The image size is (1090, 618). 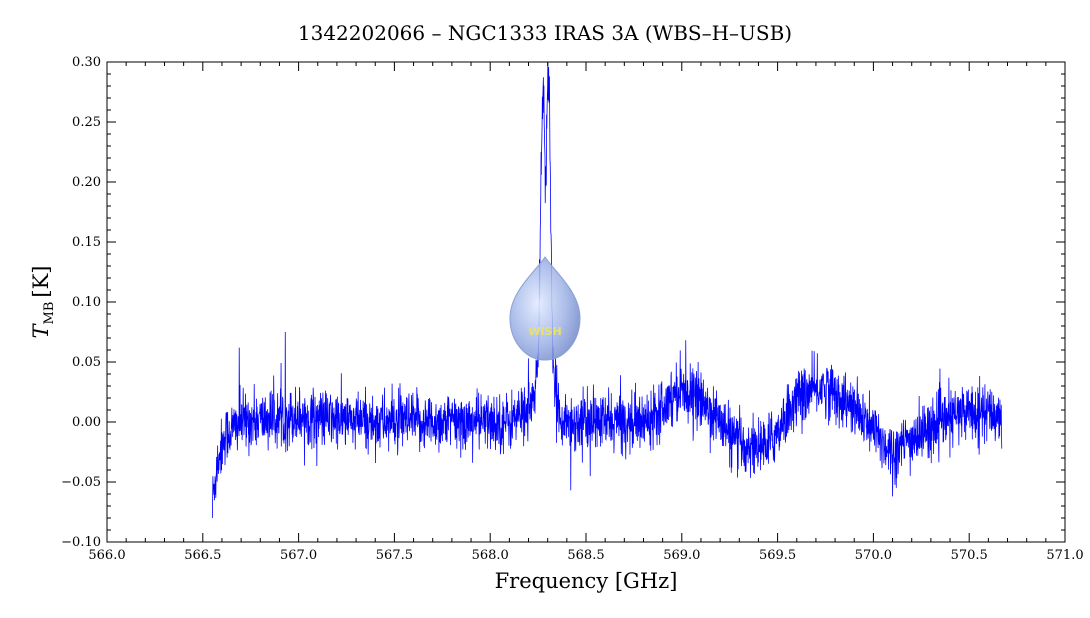 I want to click on svg-text: TMB[K], so click(x=43, y=302).